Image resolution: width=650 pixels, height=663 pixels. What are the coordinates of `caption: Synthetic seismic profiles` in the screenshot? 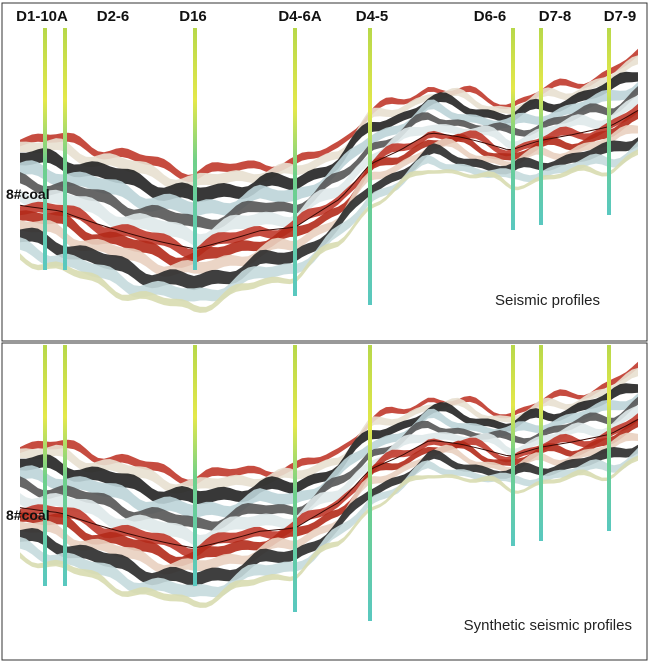 It's located at (548, 625).